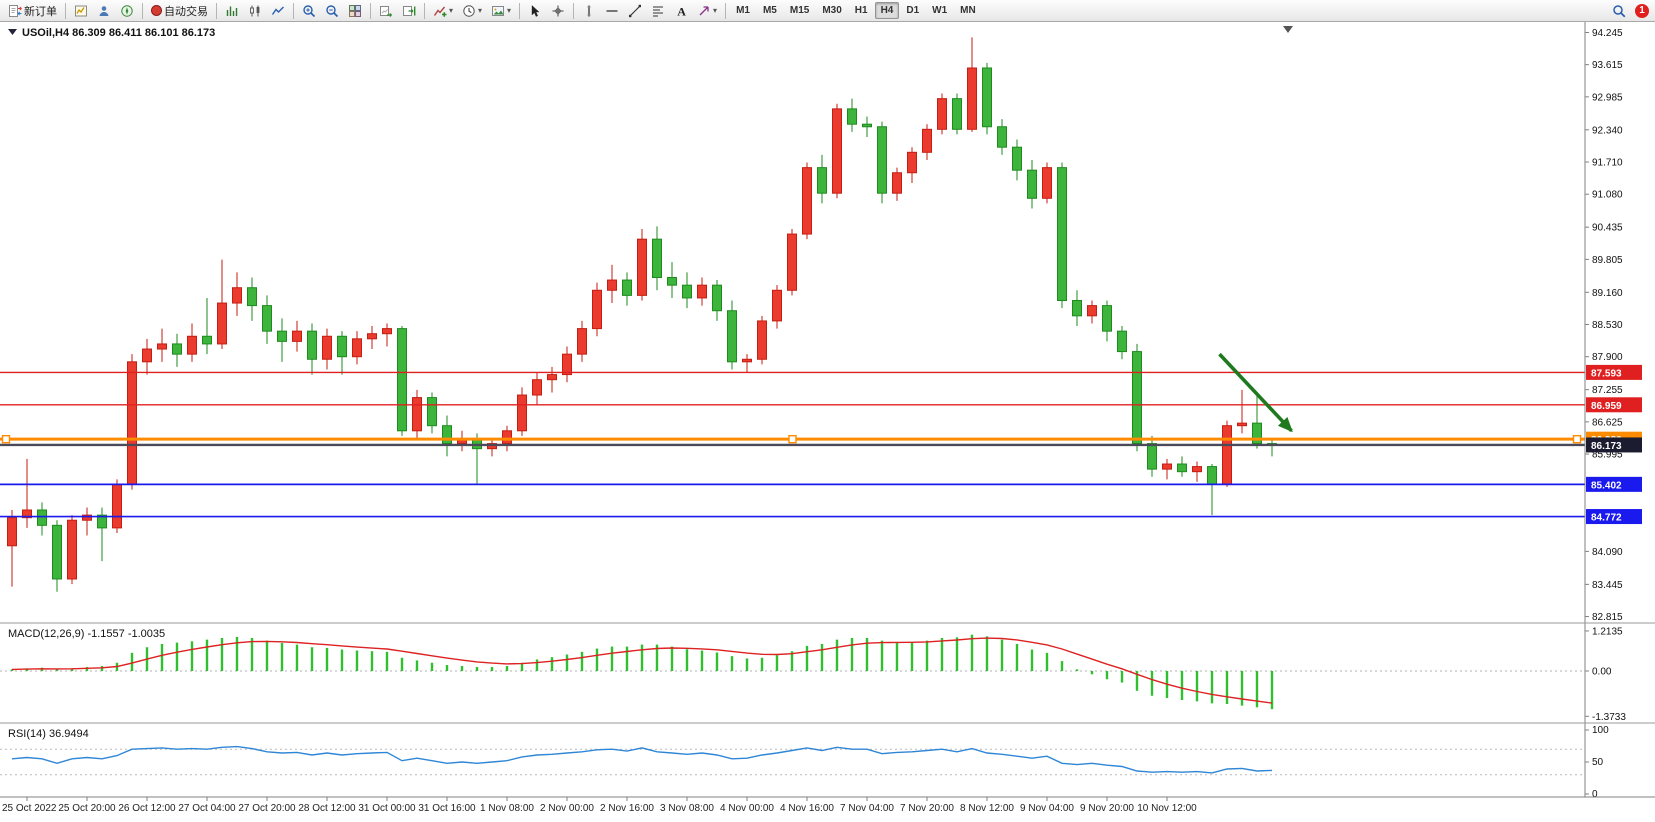 The image size is (1655, 822). Describe the element at coordinates (799, 10) in the screenshot. I see `timeframe-m15-button: M15` at that location.